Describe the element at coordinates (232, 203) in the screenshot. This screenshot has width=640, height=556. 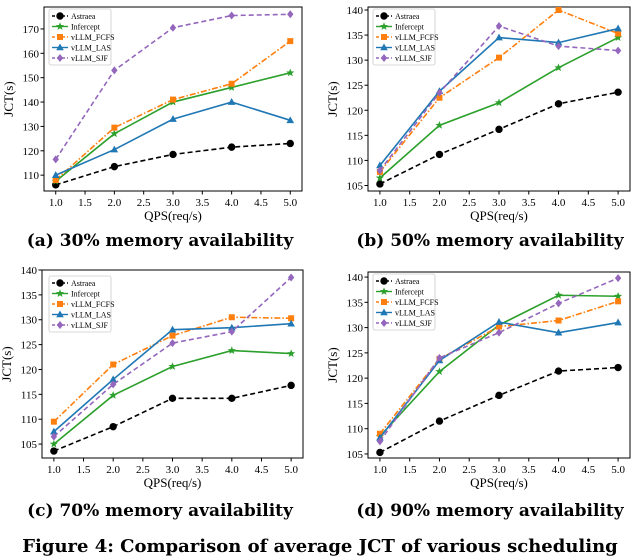
I see `x-tick-label: 4.0` at that location.